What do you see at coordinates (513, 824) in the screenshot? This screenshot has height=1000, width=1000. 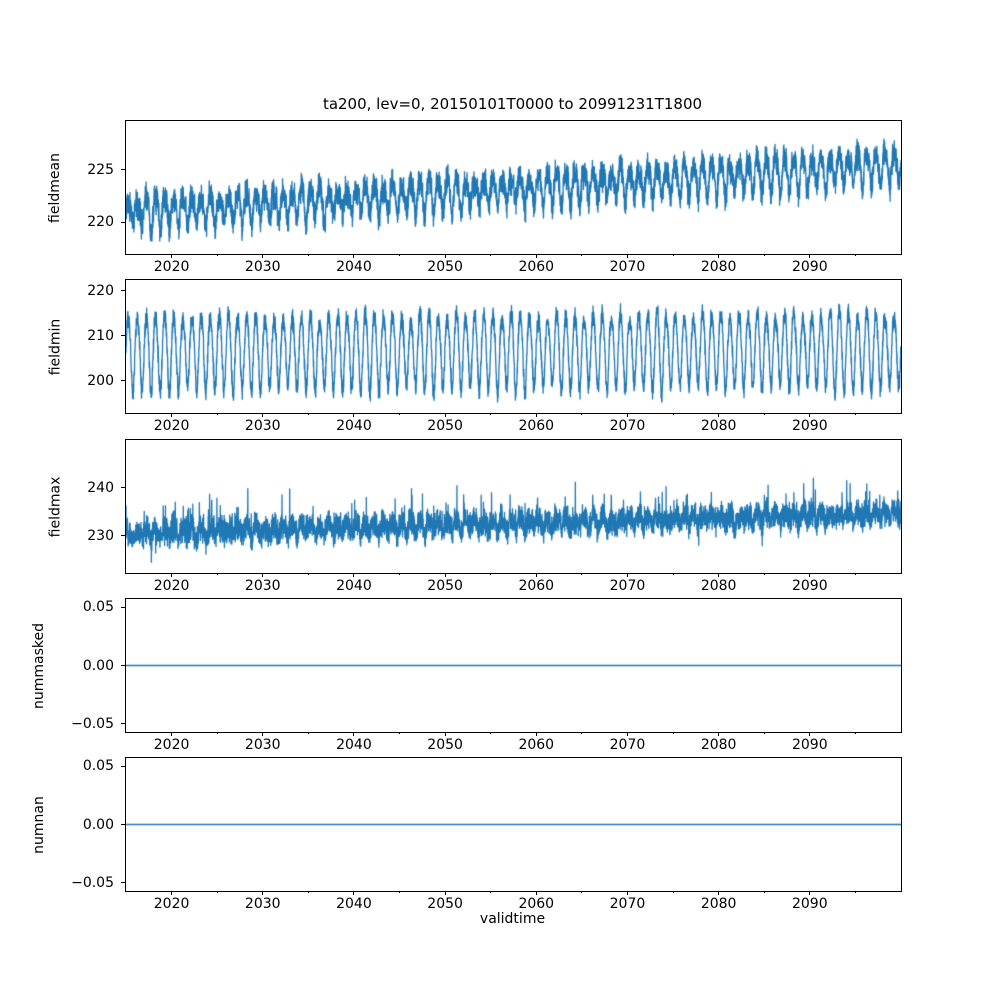 I see `plot-line-canvas-numnan` at bounding box center [513, 824].